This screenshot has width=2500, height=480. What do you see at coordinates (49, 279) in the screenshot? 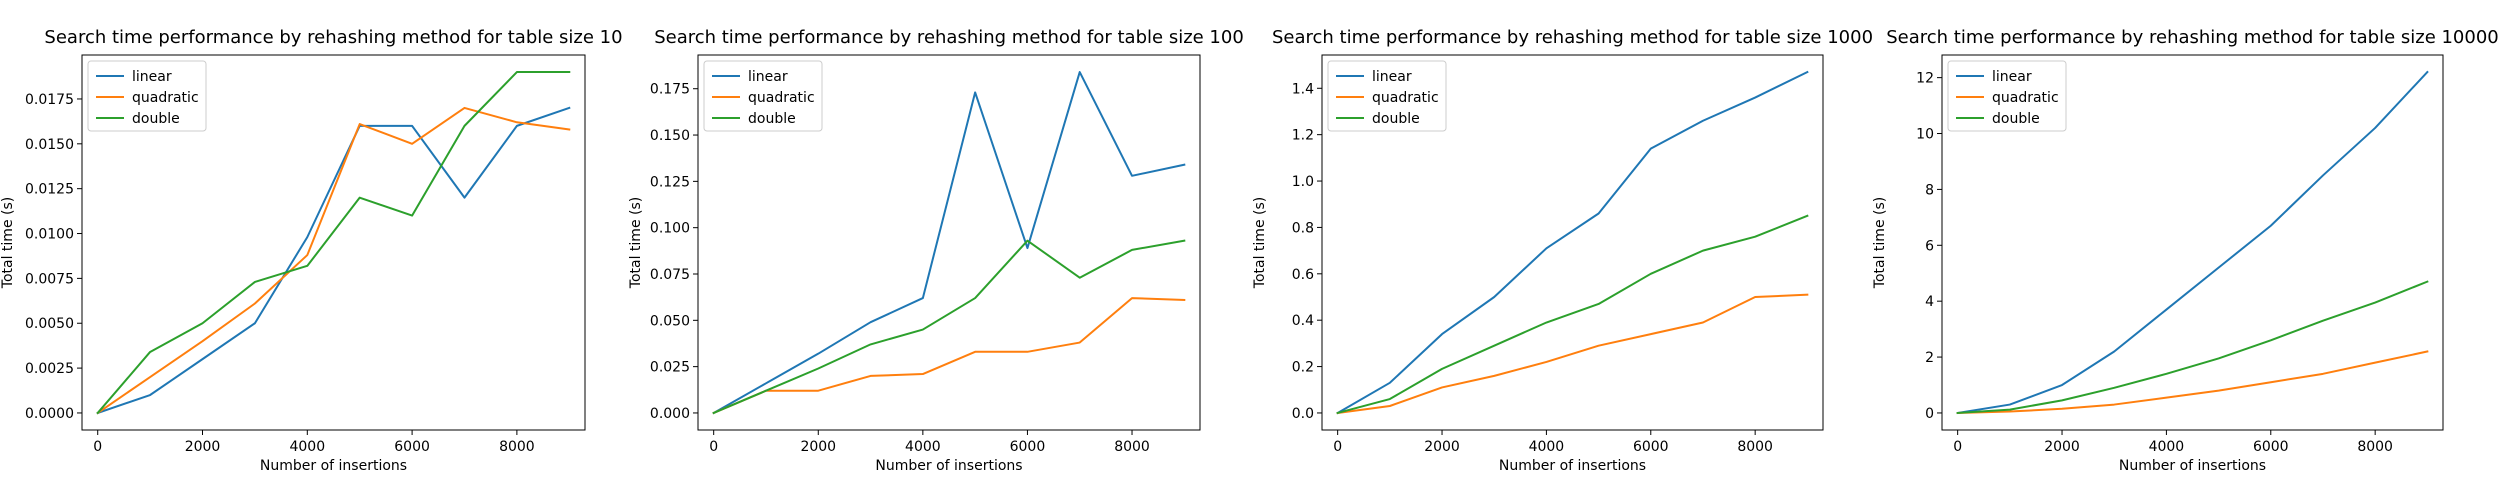
I see `y-tick-label: 0.0075` at bounding box center [49, 279].